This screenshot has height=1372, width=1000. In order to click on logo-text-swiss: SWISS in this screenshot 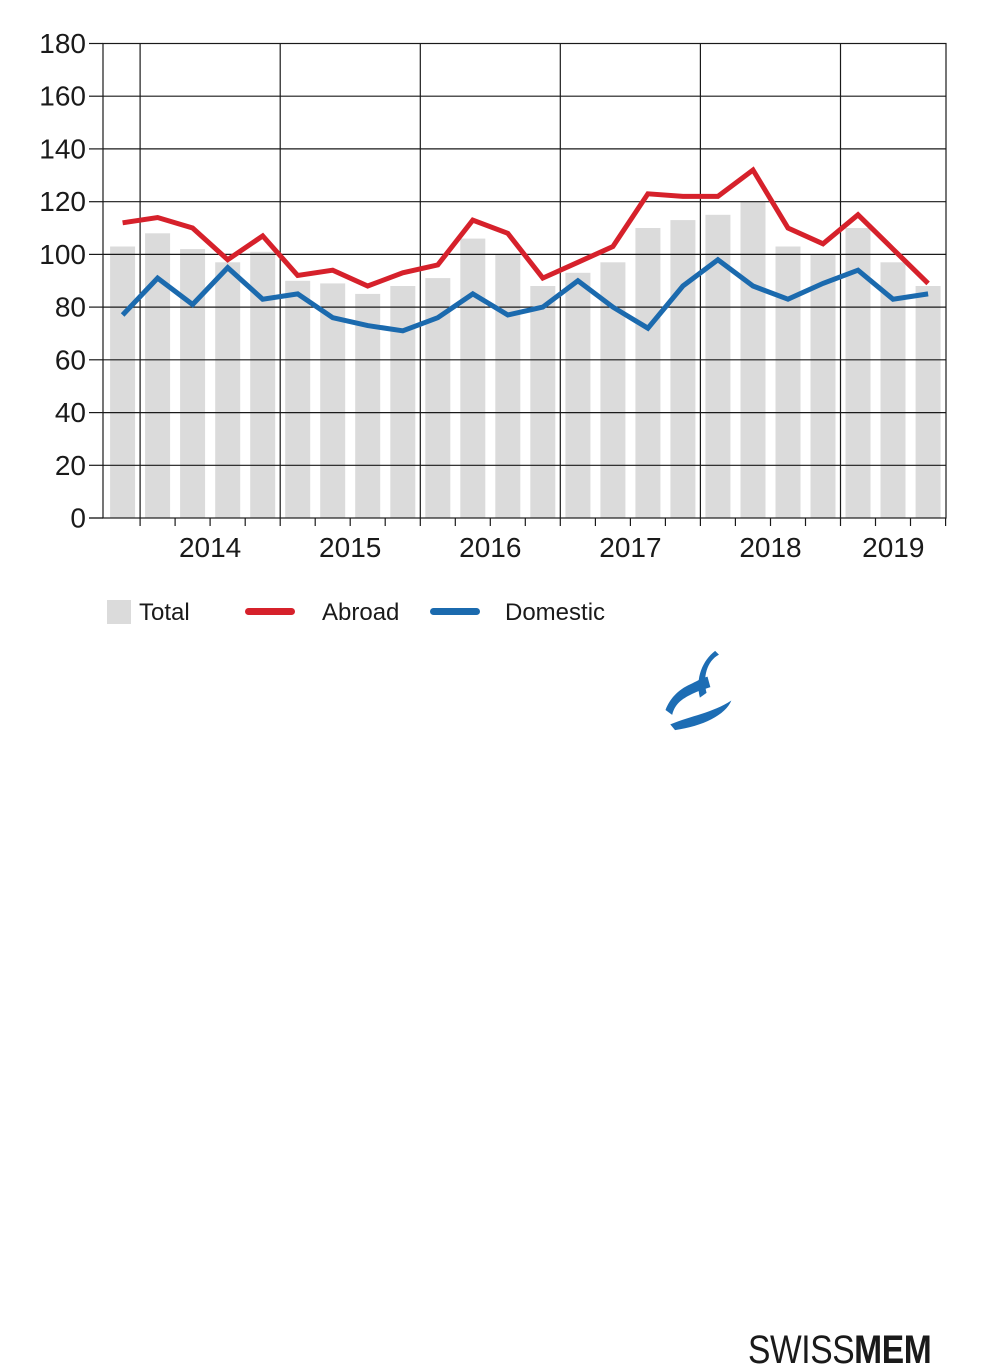, I will do `click(801, 1350)`.